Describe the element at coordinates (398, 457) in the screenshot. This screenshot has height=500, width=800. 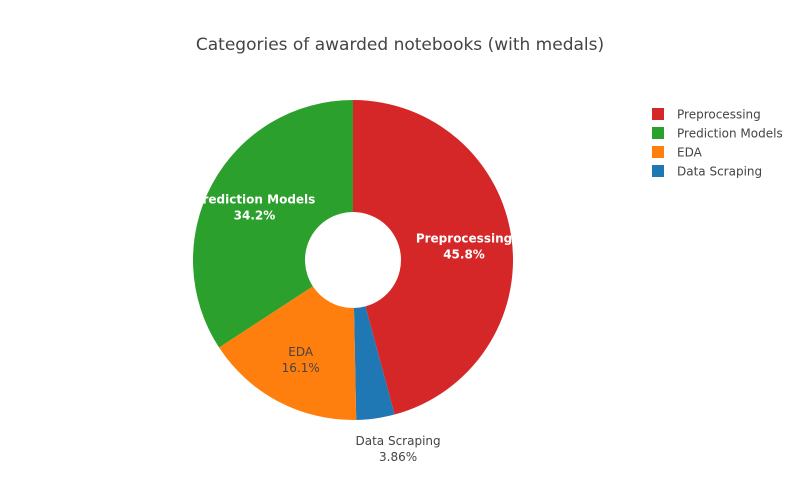
I see `slice-label-percent: 3.86%` at that location.